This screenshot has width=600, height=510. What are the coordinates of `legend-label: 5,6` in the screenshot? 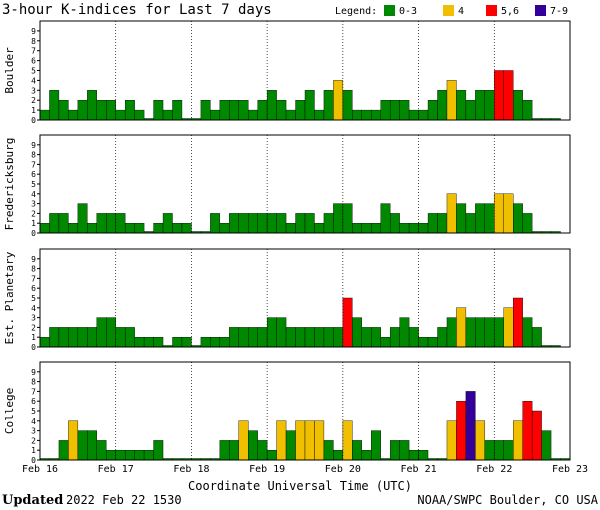 It's located at (510, 11).